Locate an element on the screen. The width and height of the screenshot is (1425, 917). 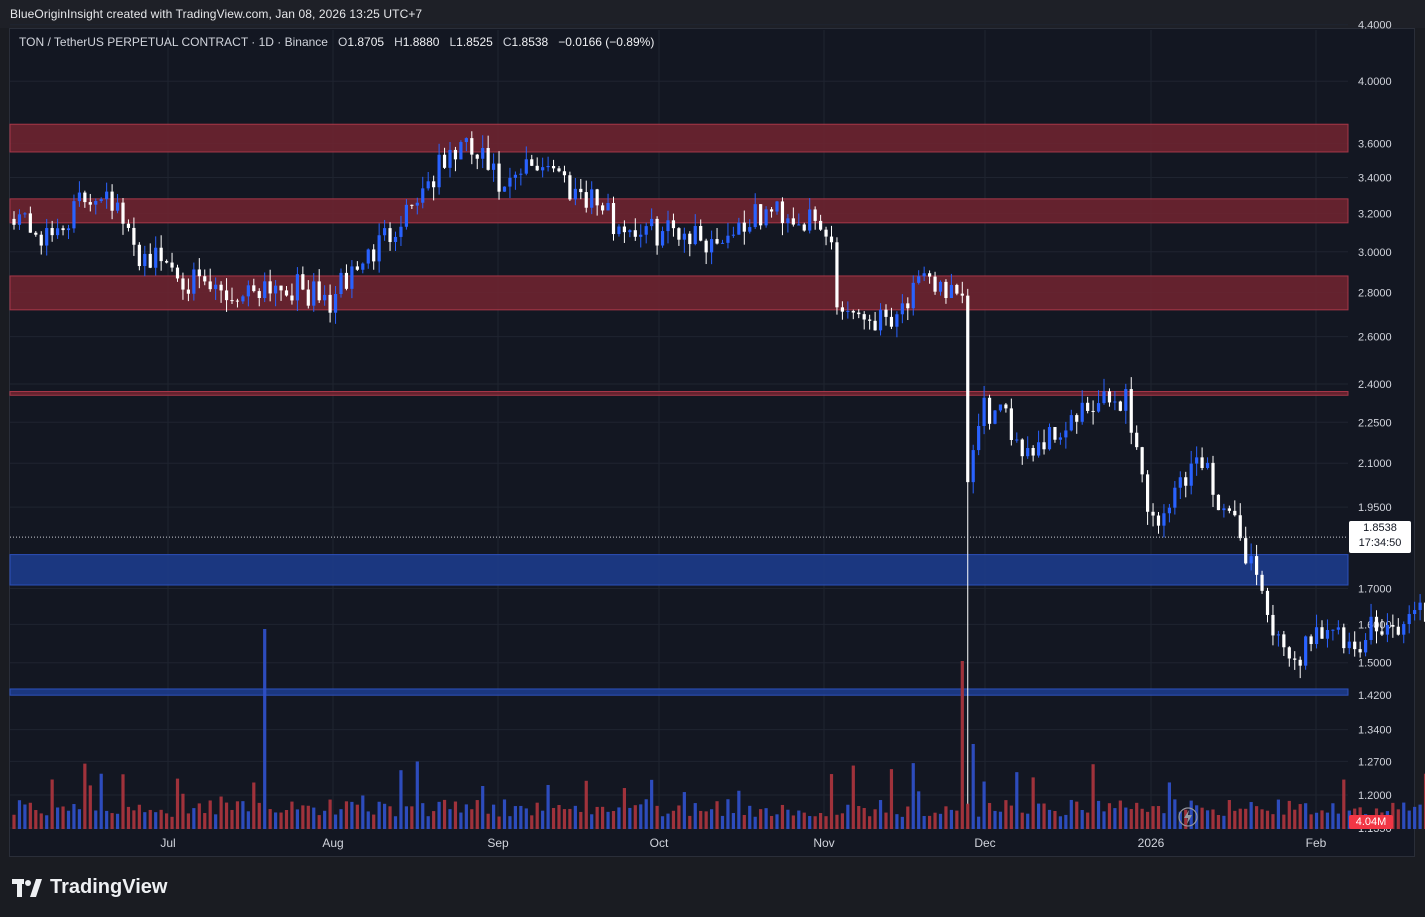
legend-change: −0.0166 (−0.89%) is located at coordinates (606, 42).